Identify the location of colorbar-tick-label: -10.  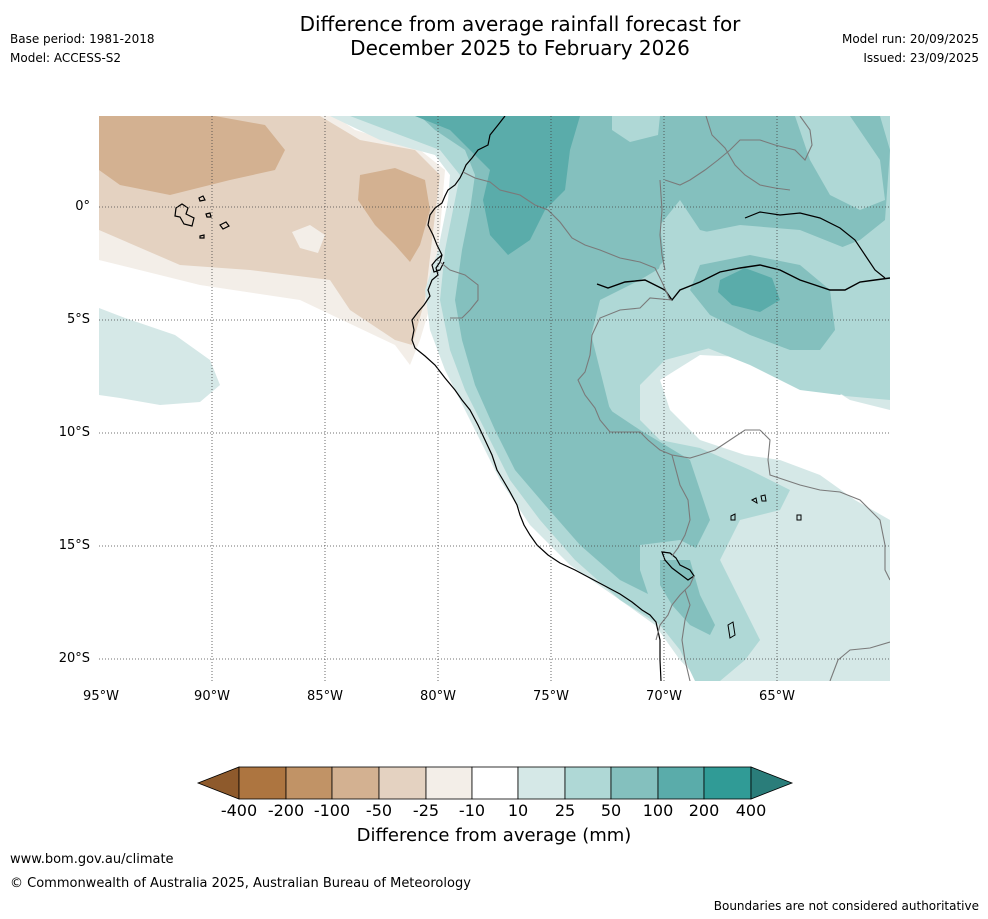
(472, 810).